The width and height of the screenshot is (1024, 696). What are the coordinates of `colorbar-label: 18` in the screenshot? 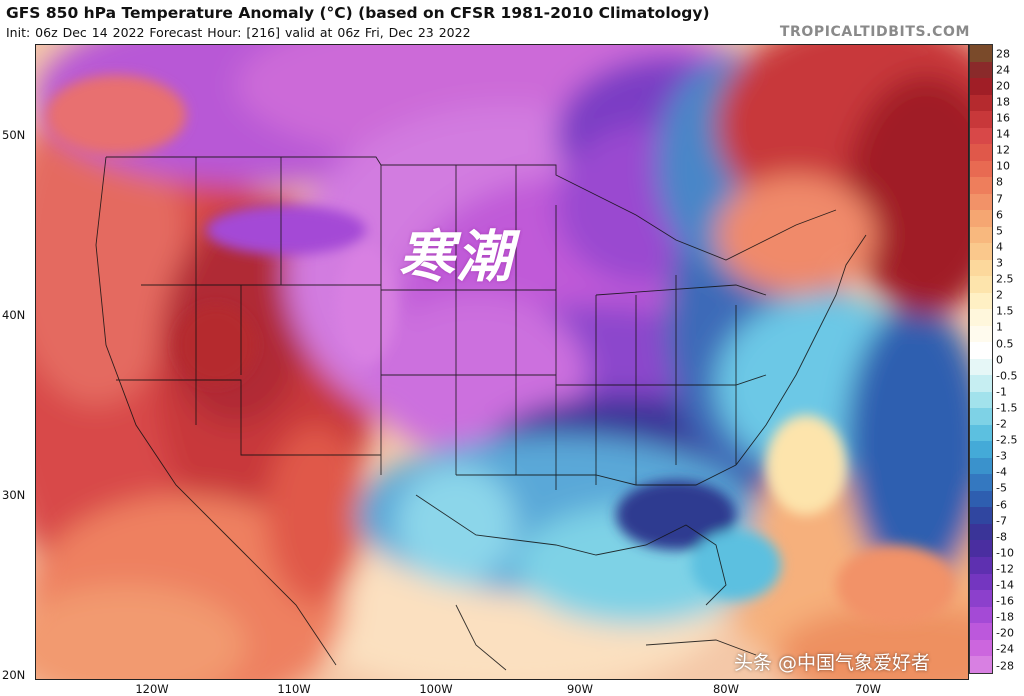 It's located at (1003, 102).